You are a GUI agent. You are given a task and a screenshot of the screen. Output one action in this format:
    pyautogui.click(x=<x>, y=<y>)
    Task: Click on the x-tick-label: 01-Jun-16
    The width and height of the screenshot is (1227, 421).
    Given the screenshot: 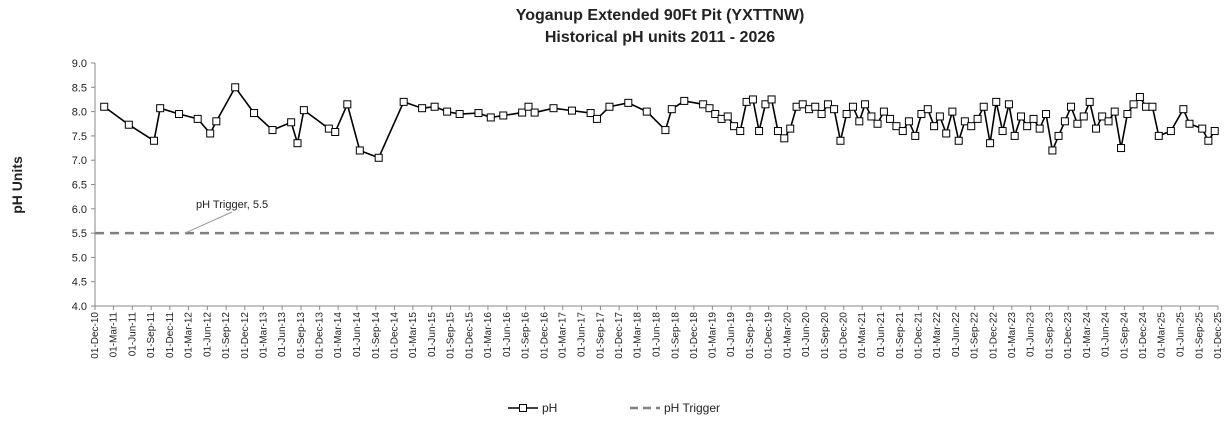 What is the action you would take?
    pyautogui.click(x=507, y=334)
    